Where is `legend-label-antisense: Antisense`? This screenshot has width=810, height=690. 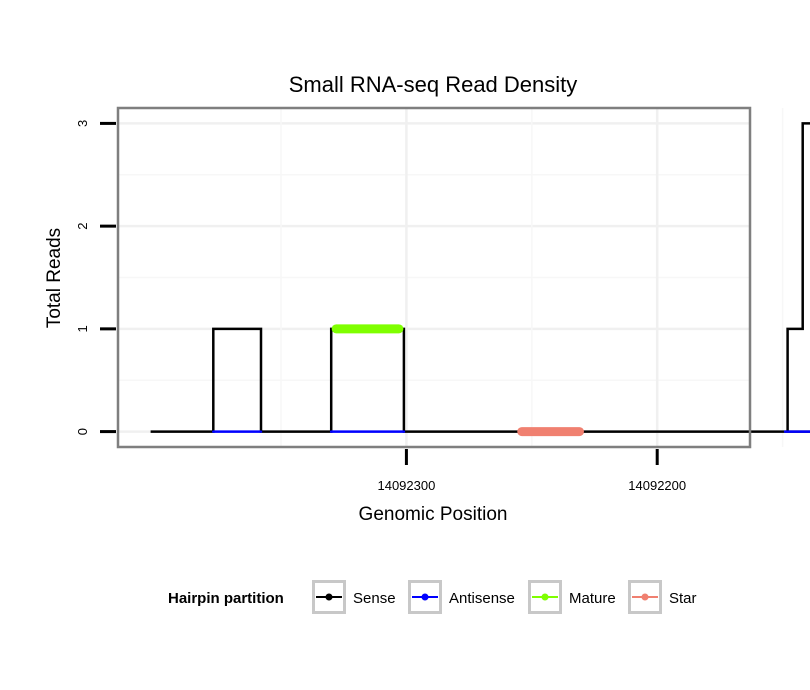
legend-label-antisense: Antisense is located at coordinates (482, 598).